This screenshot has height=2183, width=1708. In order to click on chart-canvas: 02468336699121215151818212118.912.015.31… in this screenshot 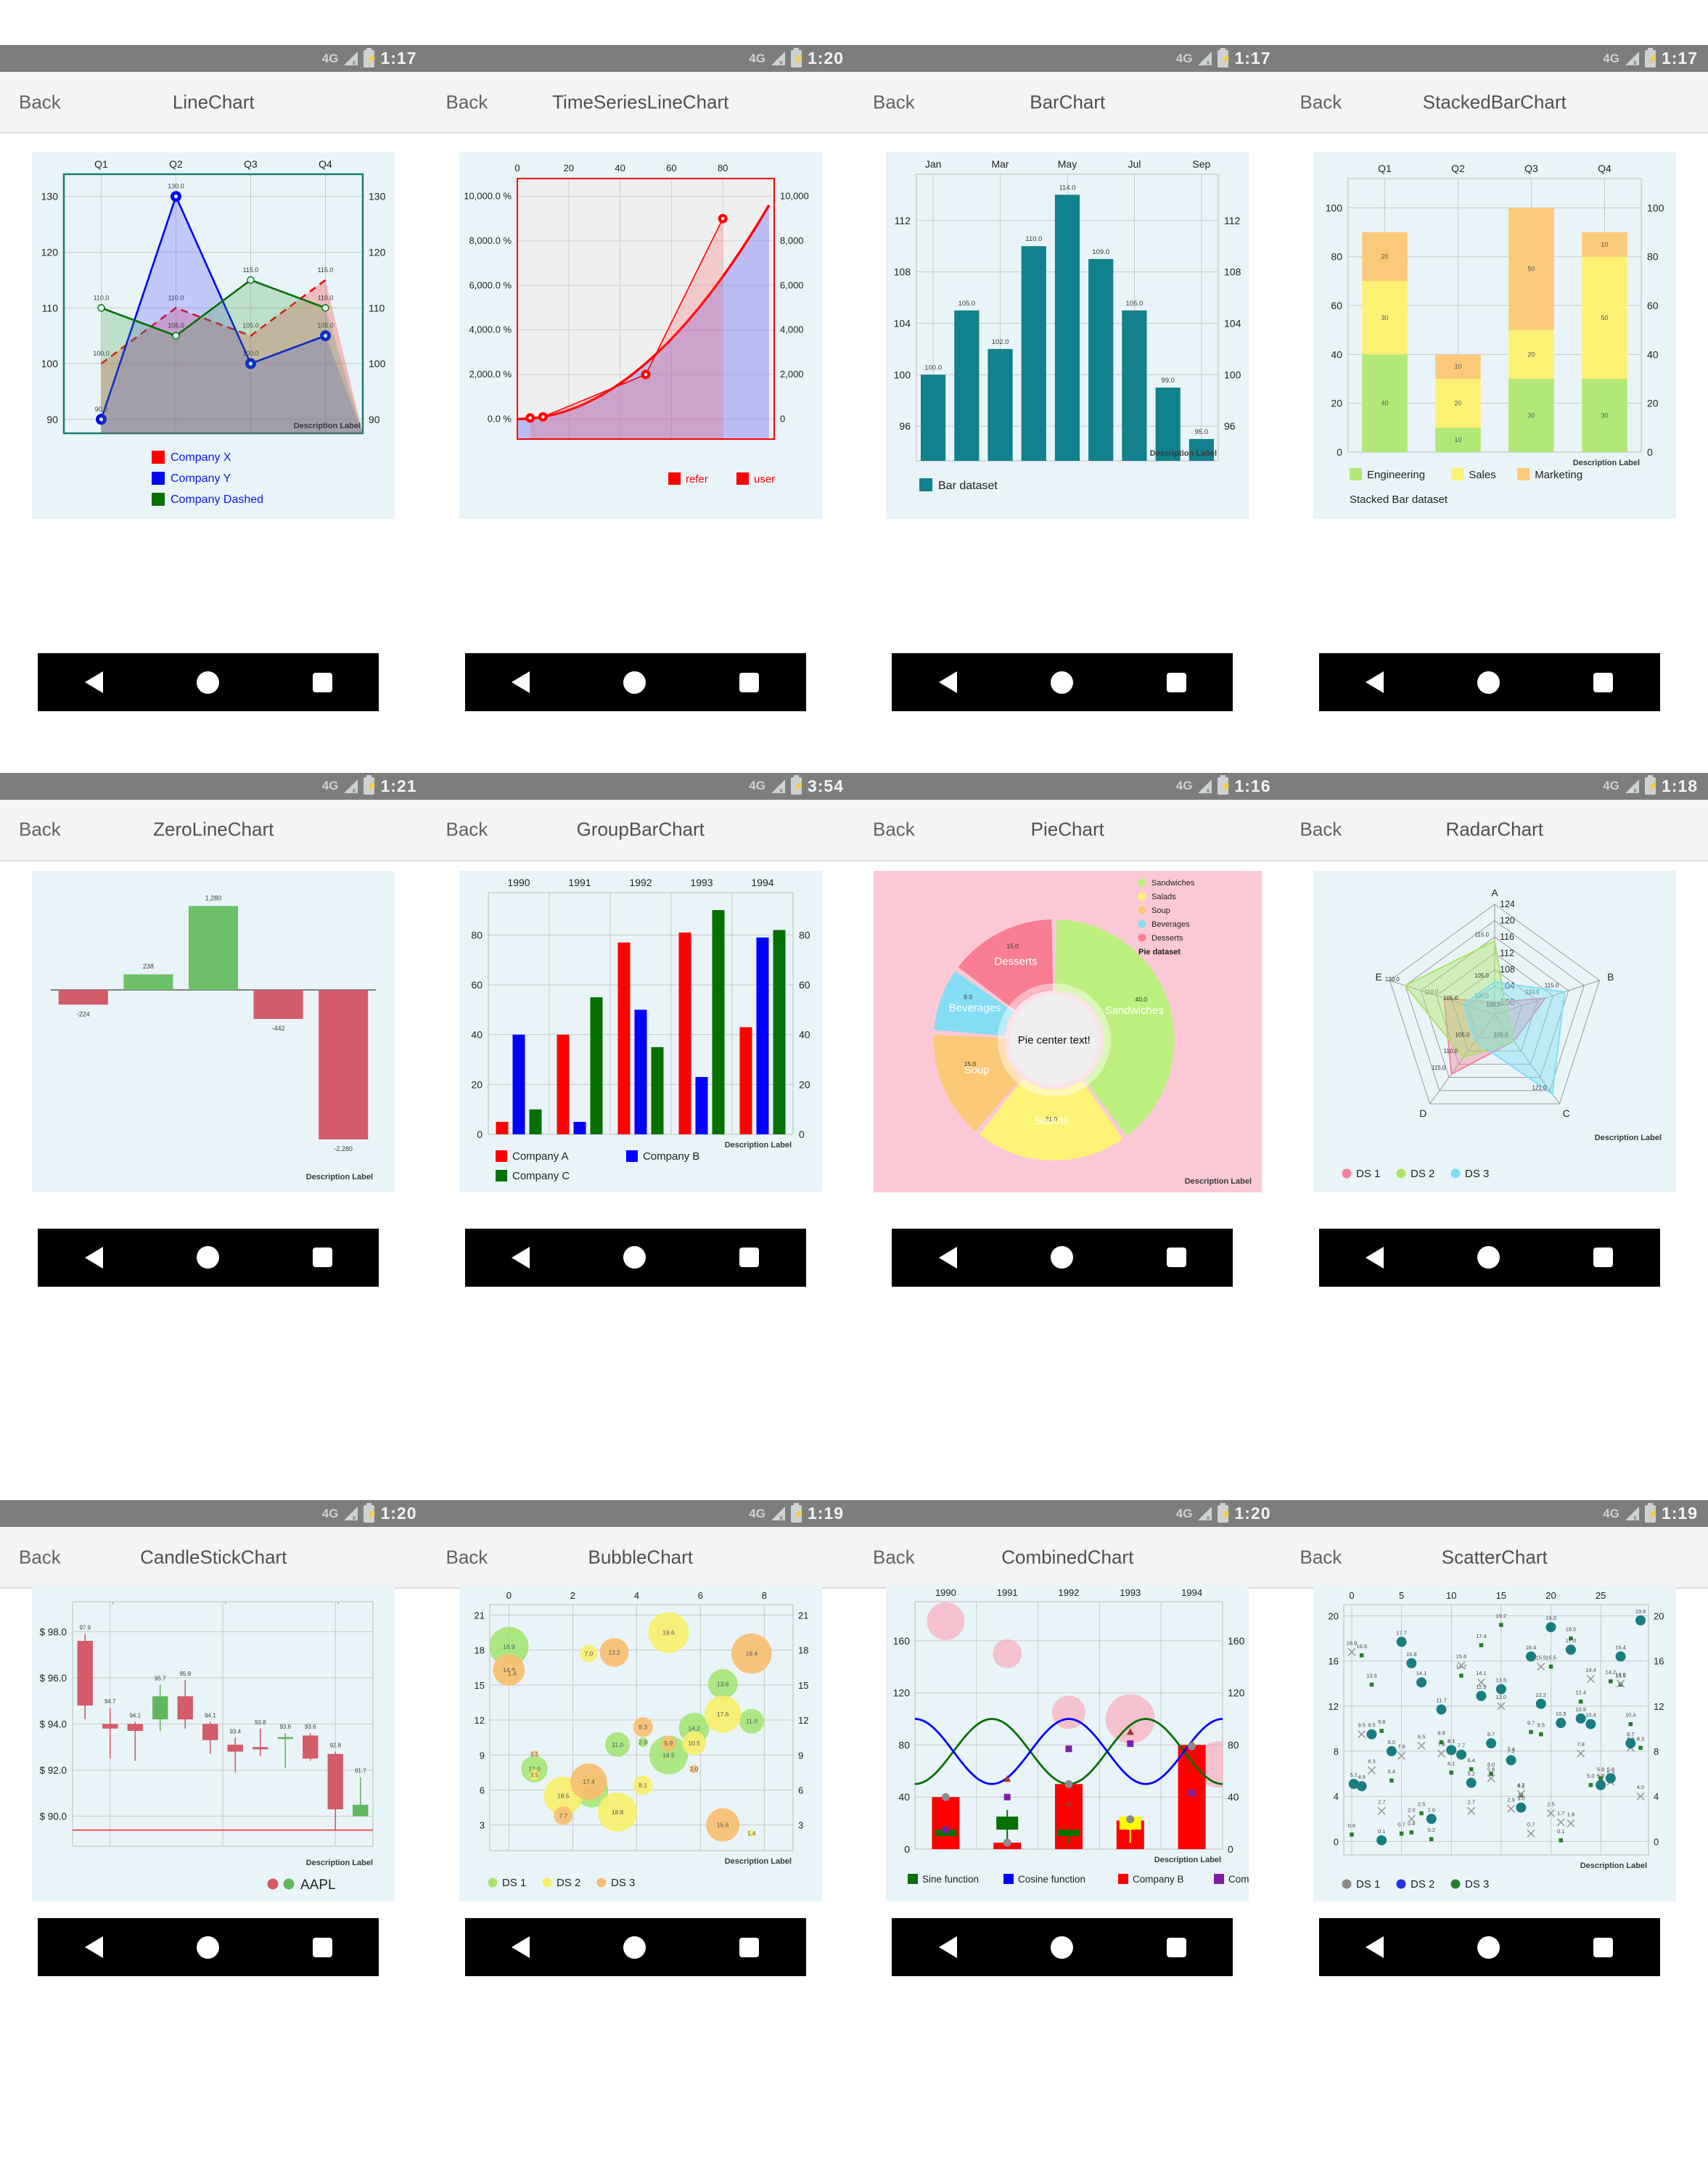, I will do `click(640, 1744)`.